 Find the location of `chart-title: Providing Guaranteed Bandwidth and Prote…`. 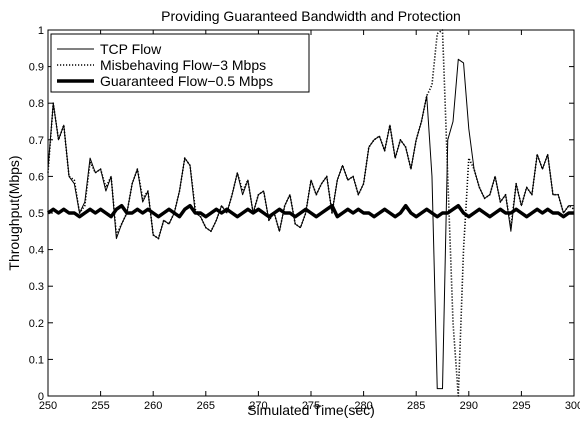

chart-title: Providing Guaranteed Bandwidth and Prote… is located at coordinates (311, 16).